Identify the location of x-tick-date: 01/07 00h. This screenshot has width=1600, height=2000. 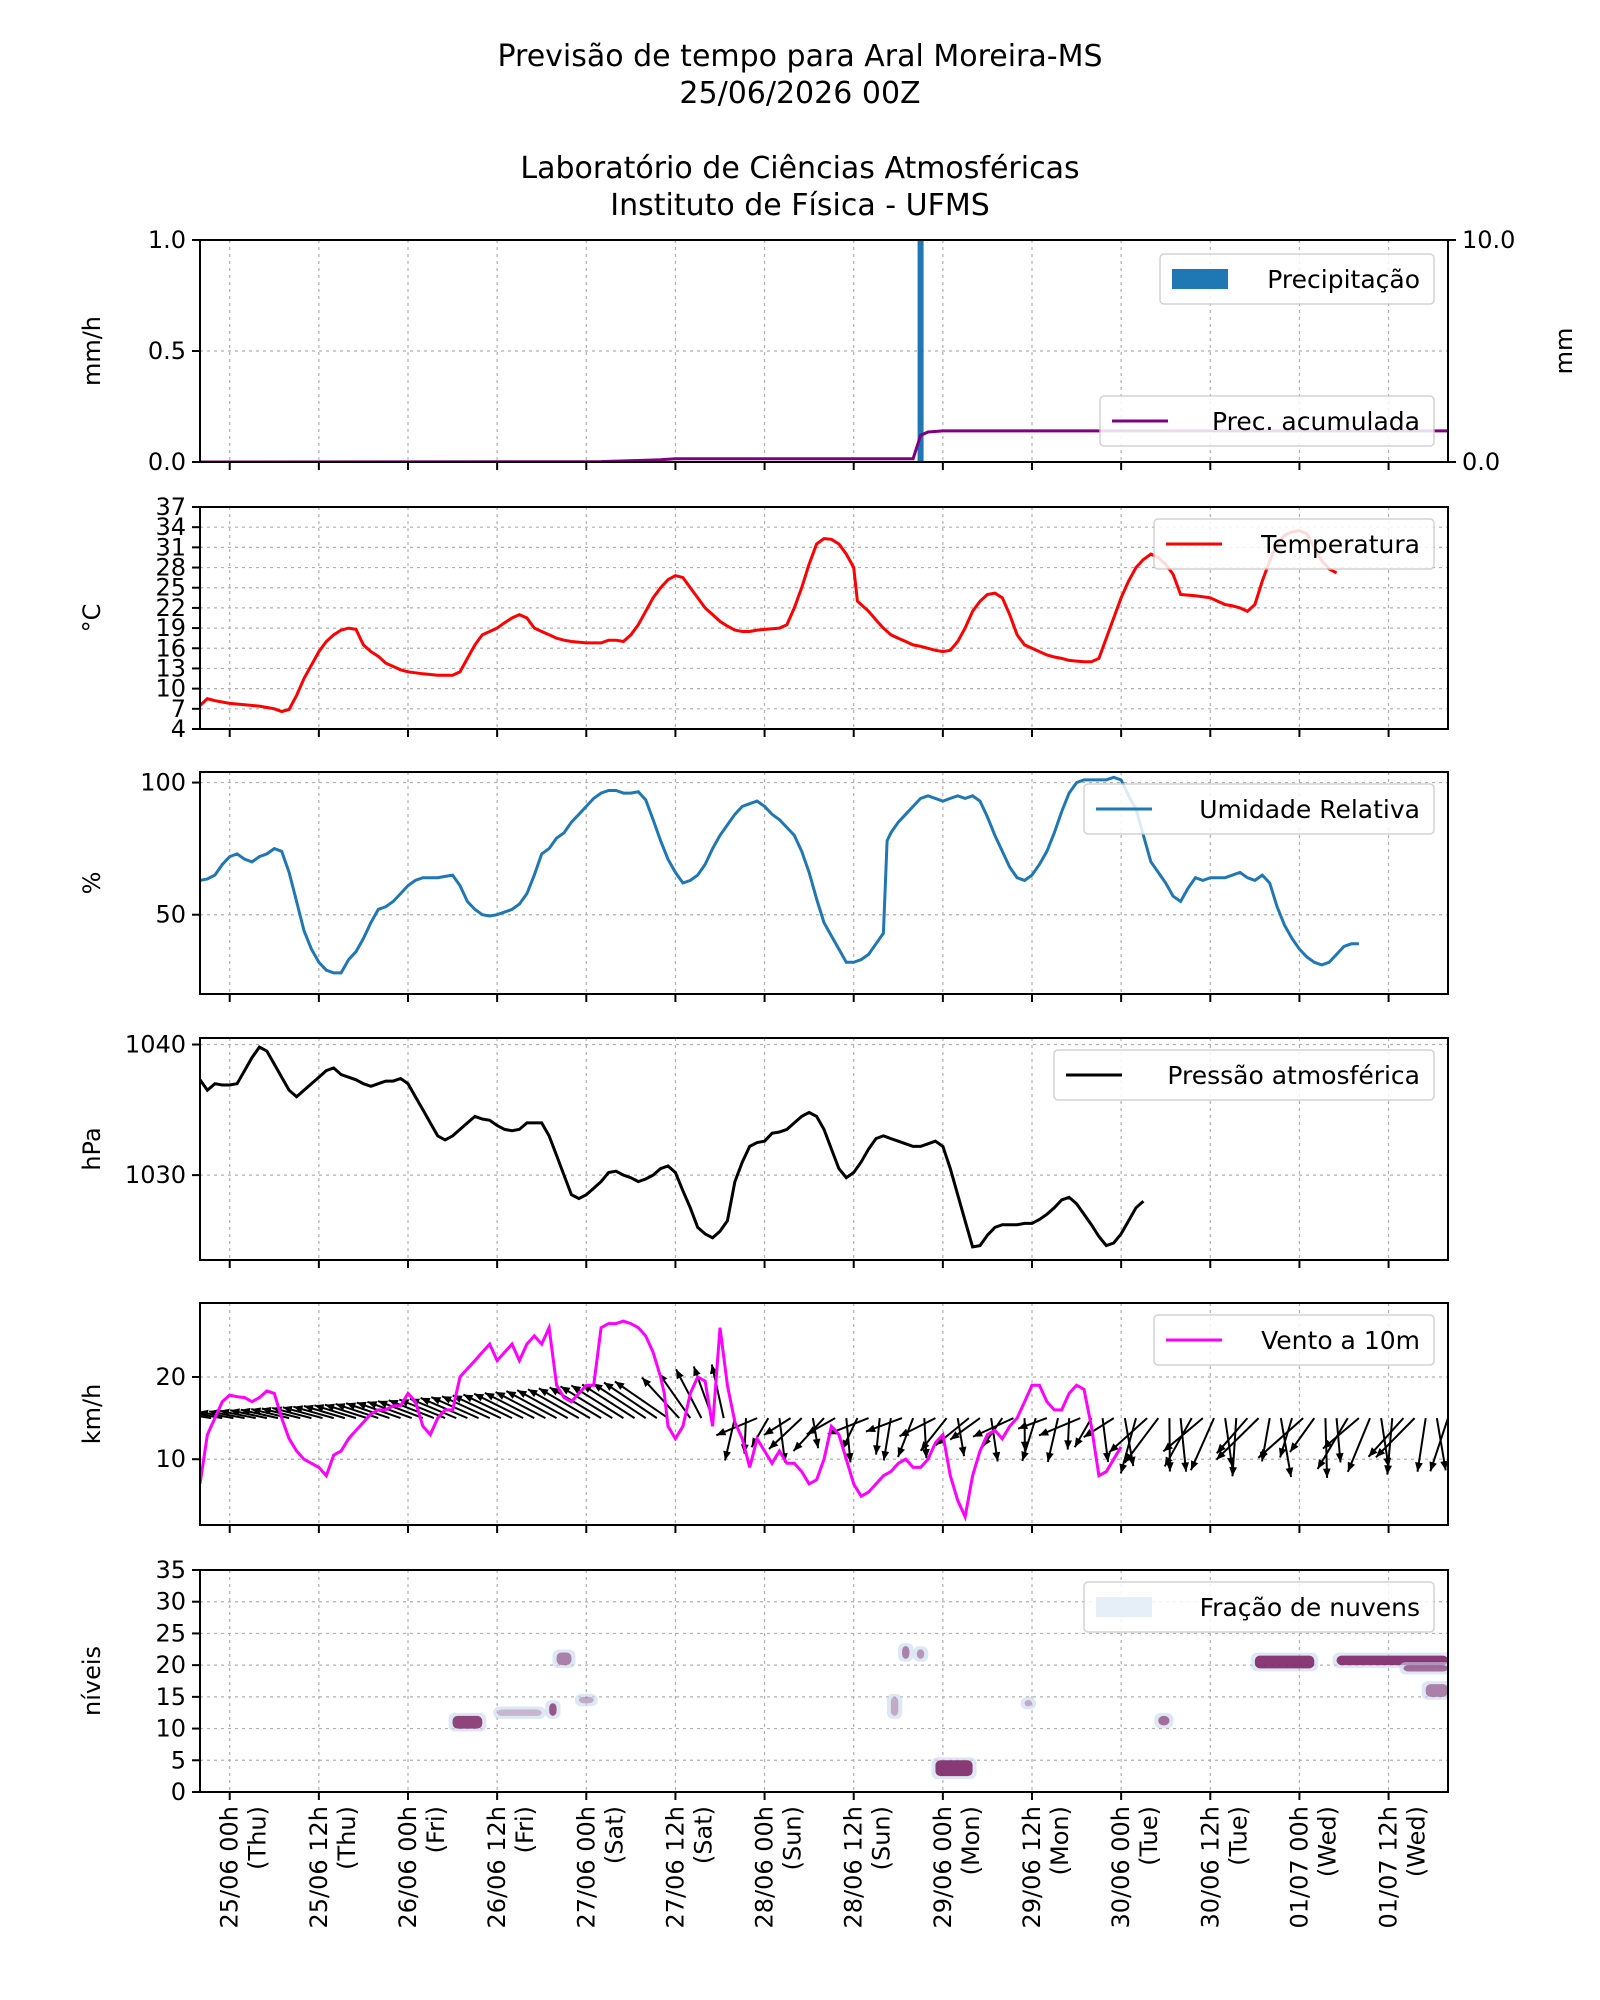
(1299, 1867).